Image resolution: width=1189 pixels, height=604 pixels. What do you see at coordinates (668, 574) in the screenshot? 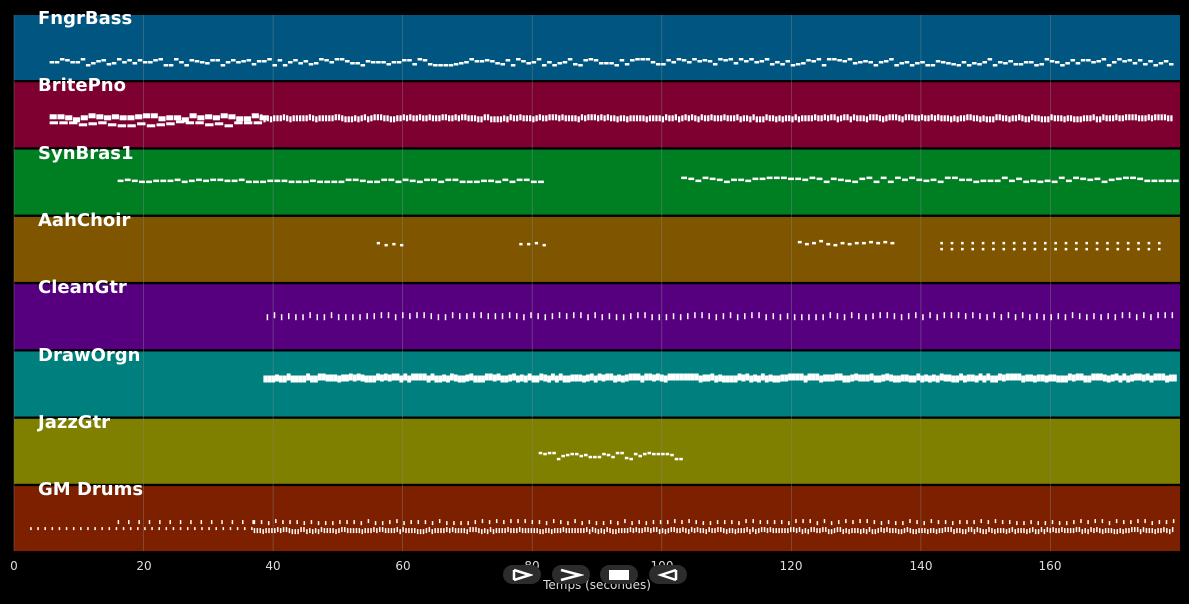
I see `rewind-button` at bounding box center [668, 574].